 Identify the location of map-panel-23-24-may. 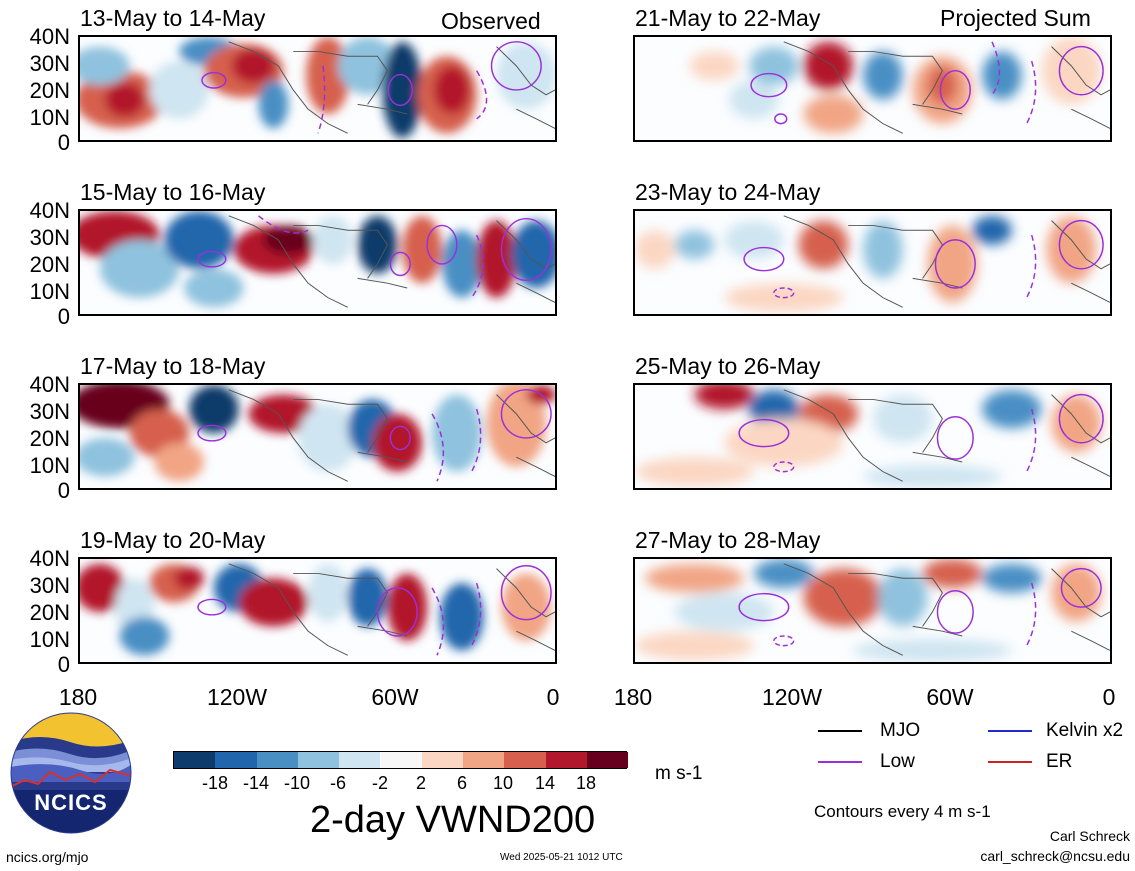
(872, 262).